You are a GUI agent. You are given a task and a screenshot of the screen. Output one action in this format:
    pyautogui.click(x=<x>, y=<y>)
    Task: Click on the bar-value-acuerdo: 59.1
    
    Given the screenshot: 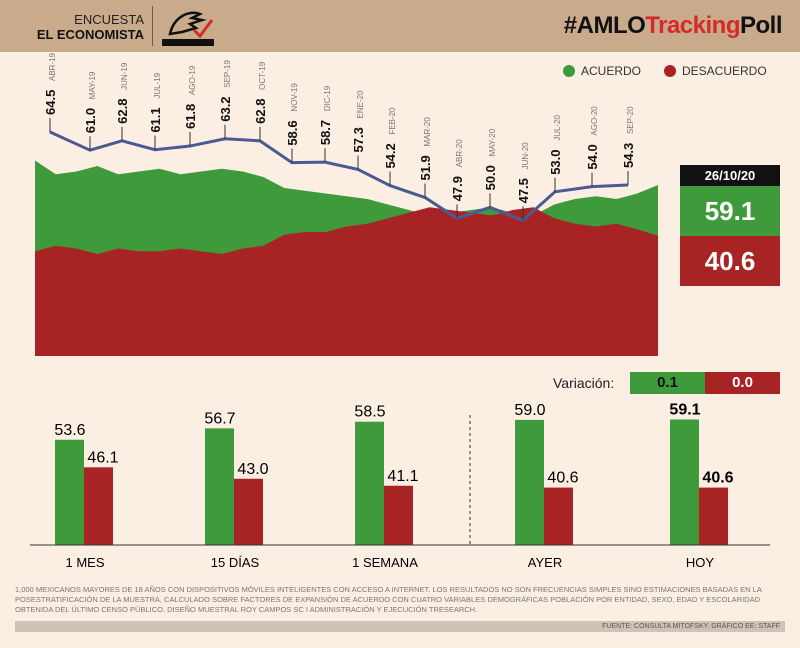 What is the action you would take?
    pyautogui.click(x=684, y=410)
    